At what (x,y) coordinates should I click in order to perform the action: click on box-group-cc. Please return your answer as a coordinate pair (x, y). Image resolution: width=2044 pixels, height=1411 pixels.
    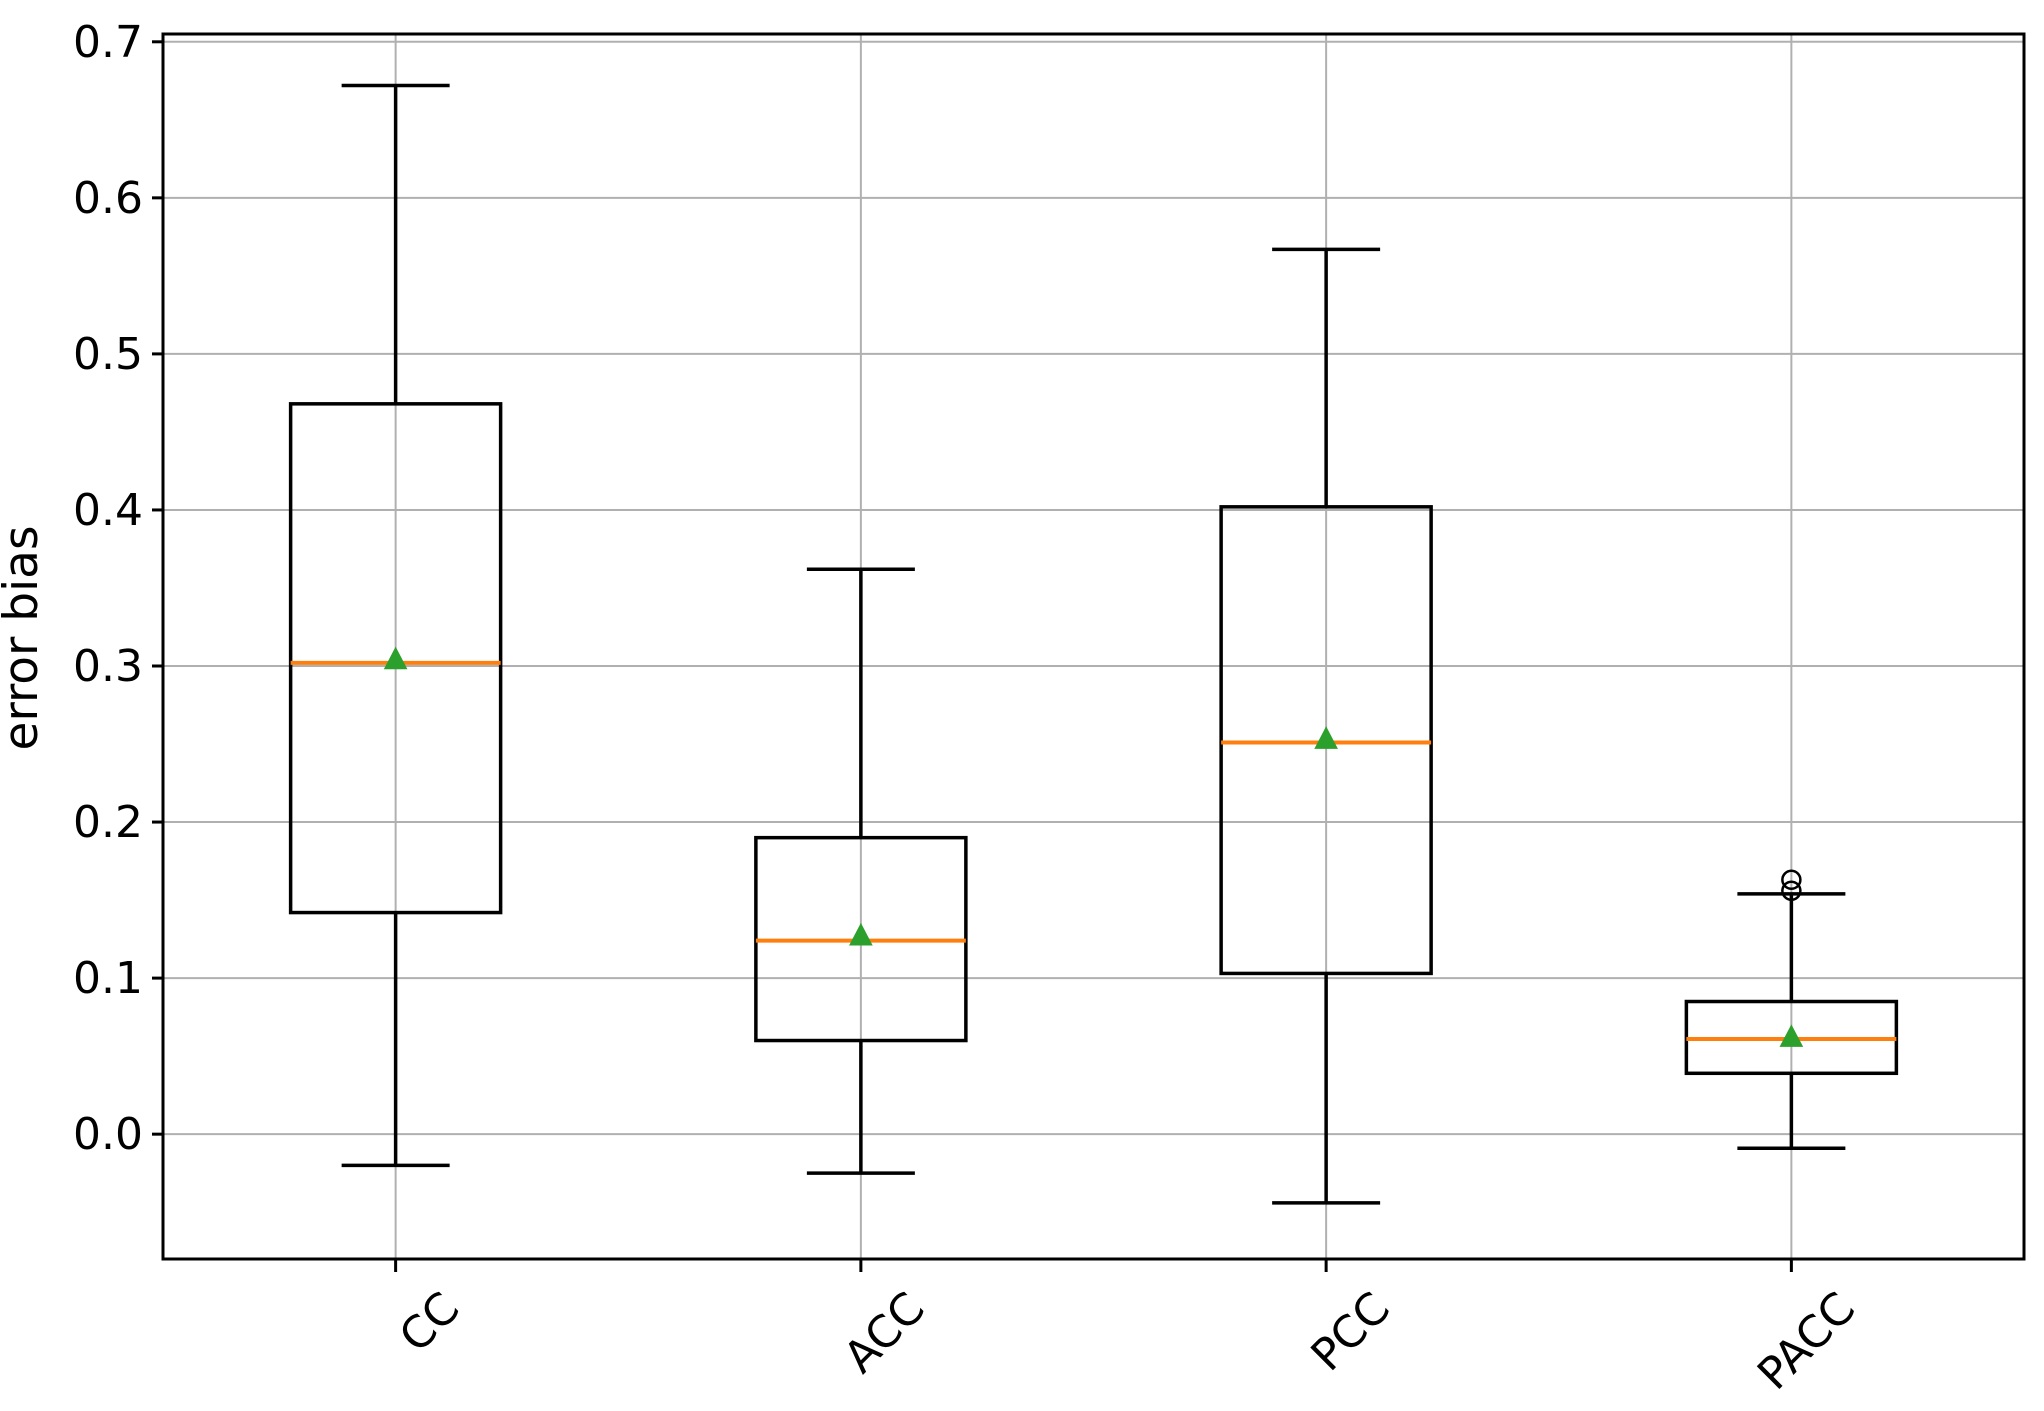
    Looking at the image, I should click on (395, 625).